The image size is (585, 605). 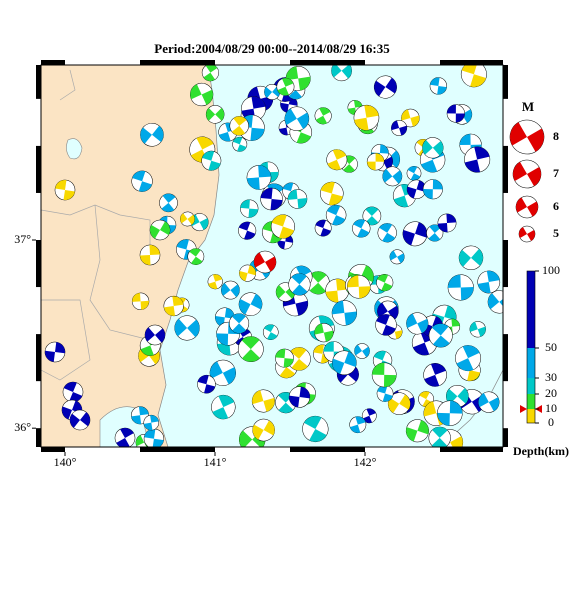 I want to click on depth-tick-label: 10, so click(x=551, y=408).